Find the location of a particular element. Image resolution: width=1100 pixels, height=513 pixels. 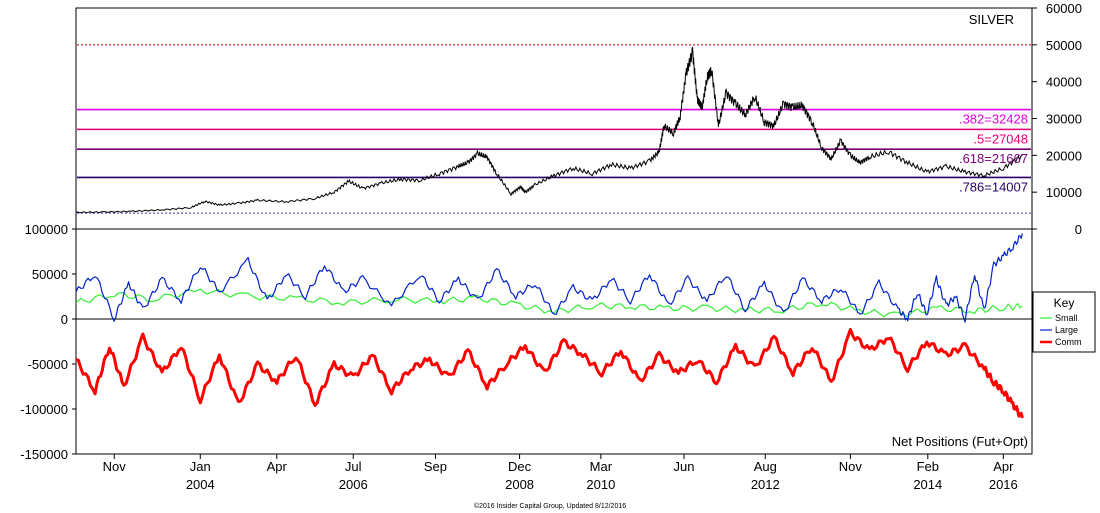

x-tick-month: Jun is located at coordinates (684, 466).